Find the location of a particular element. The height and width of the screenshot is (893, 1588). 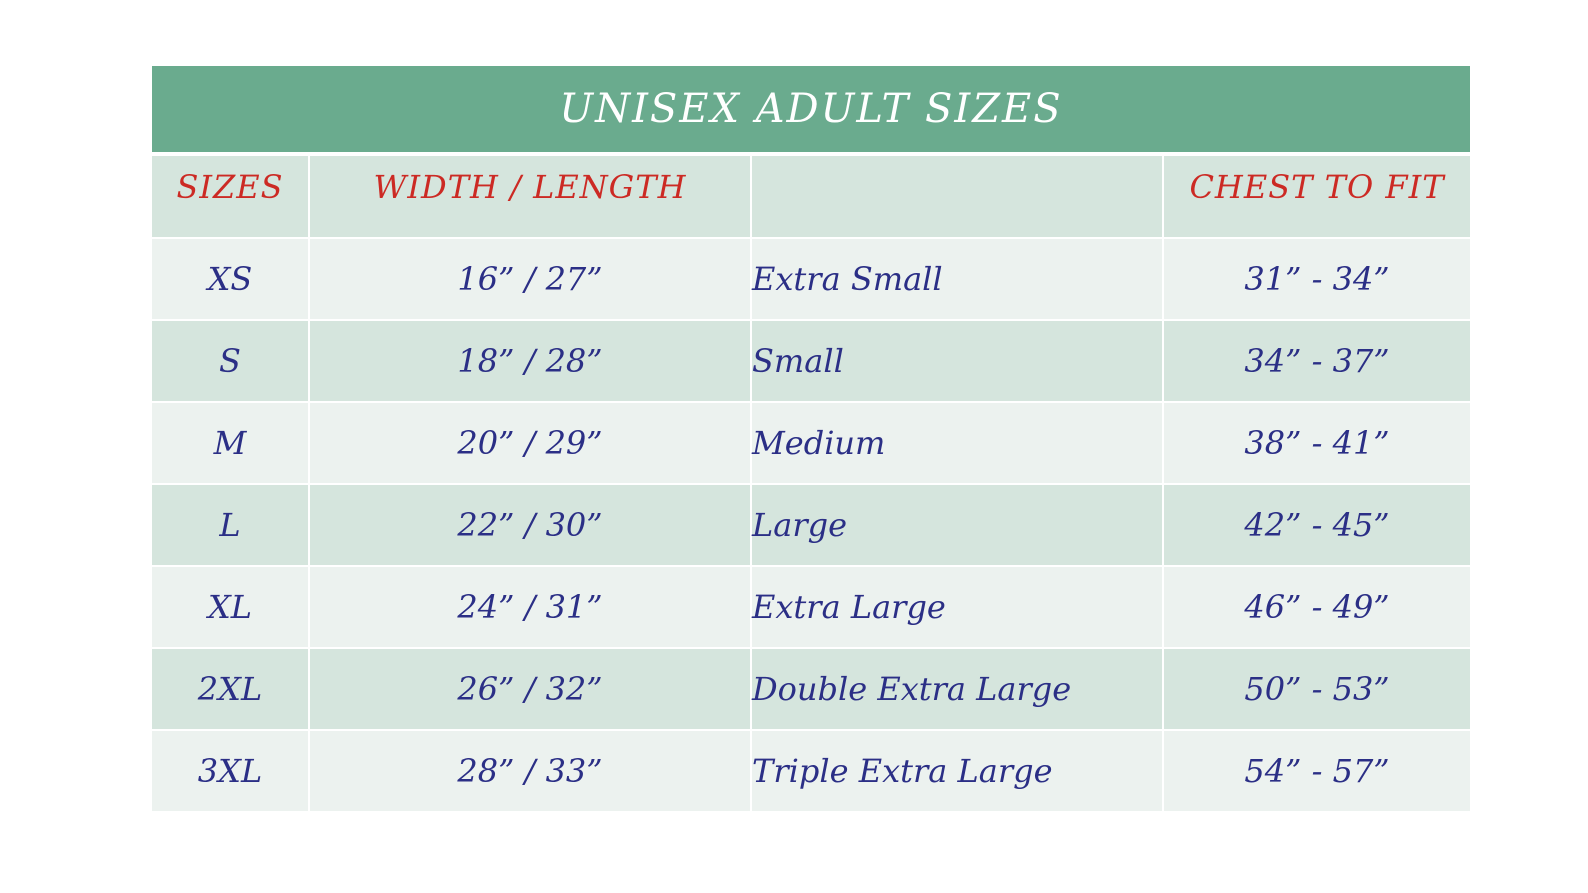

cell-width-length: 20” / 29” is located at coordinates (530, 443).